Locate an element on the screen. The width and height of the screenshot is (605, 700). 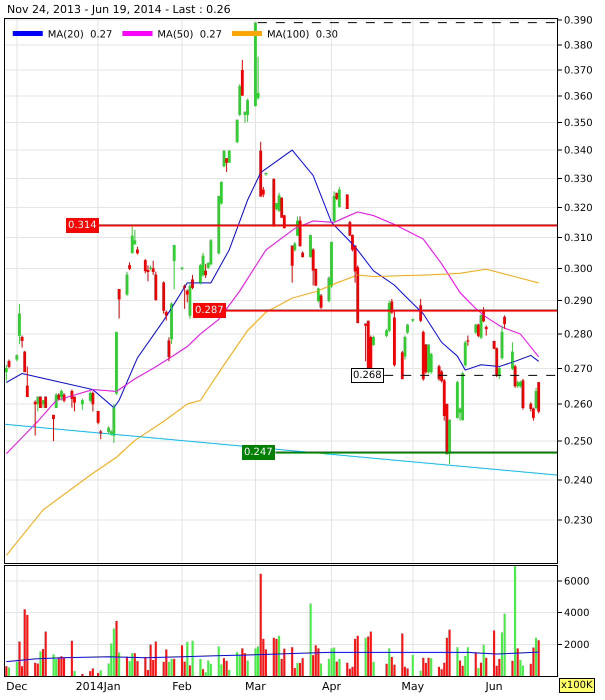
y-tick-label: 0.330 is located at coordinates (578, 179).